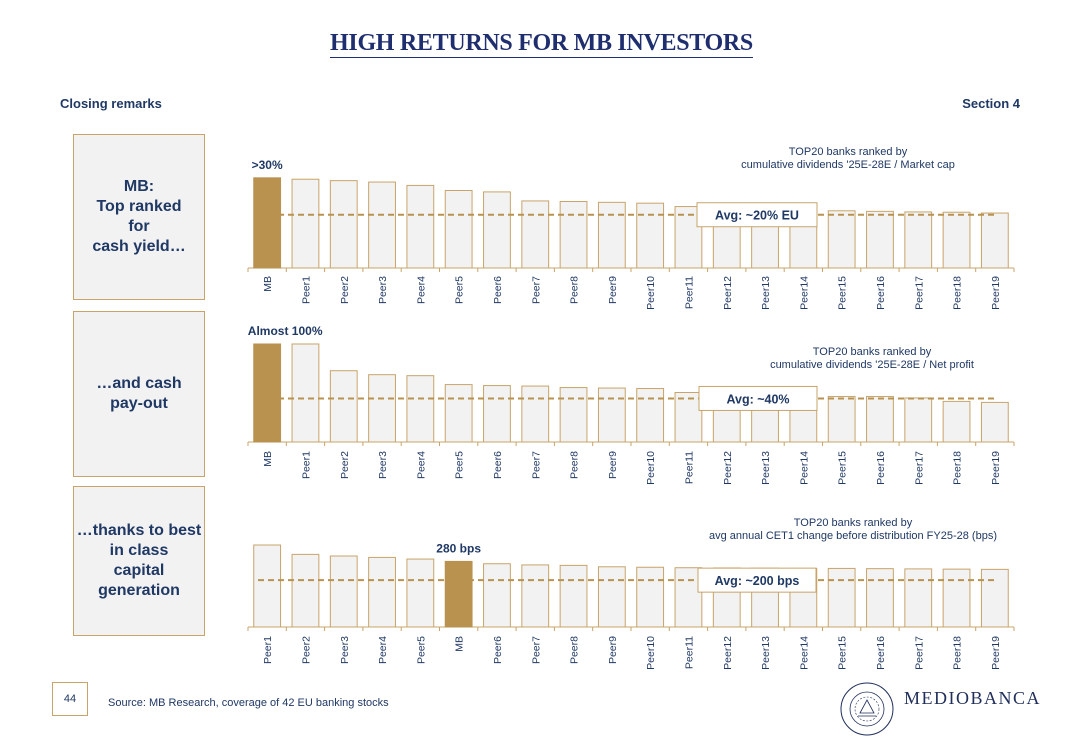 This screenshot has height=749, width=1083. What do you see at coordinates (285, 331) in the screenshot?
I see `highlight-label: Almost 100%` at bounding box center [285, 331].